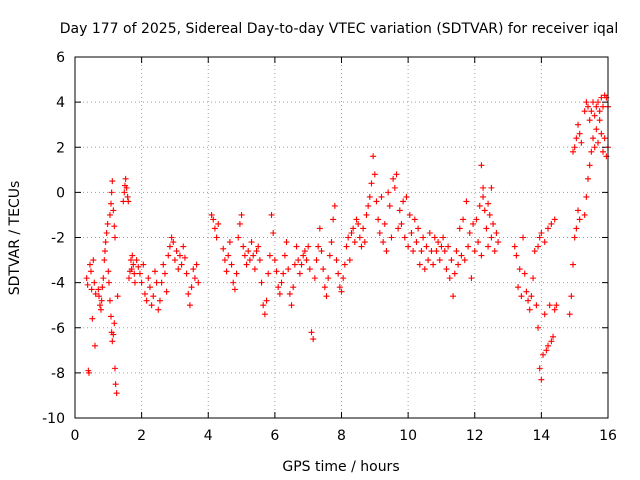 This screenshot has width=640, height=480. I want to click on y-tick-label: -10, so click(53, 419).